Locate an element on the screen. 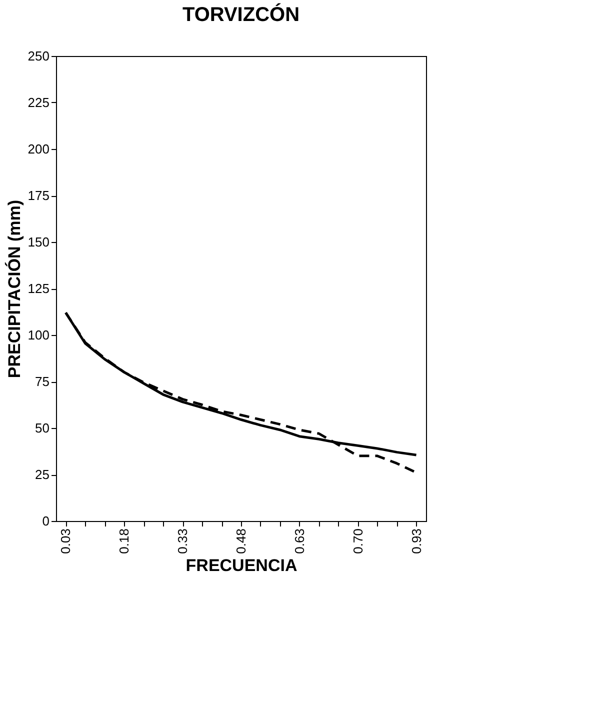 The image size is (616, 717). y-tick-label: 150 is located at coordinates (39, 242).